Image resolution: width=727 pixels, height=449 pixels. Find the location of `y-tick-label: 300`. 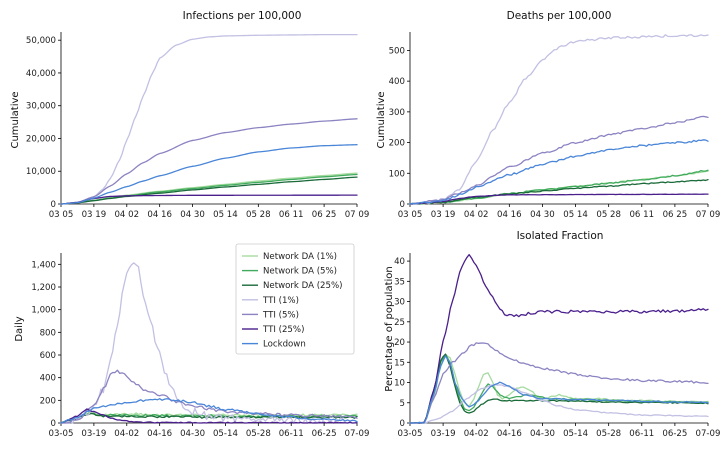

y-tick-label: 300 is located at coordinates (397, 113).